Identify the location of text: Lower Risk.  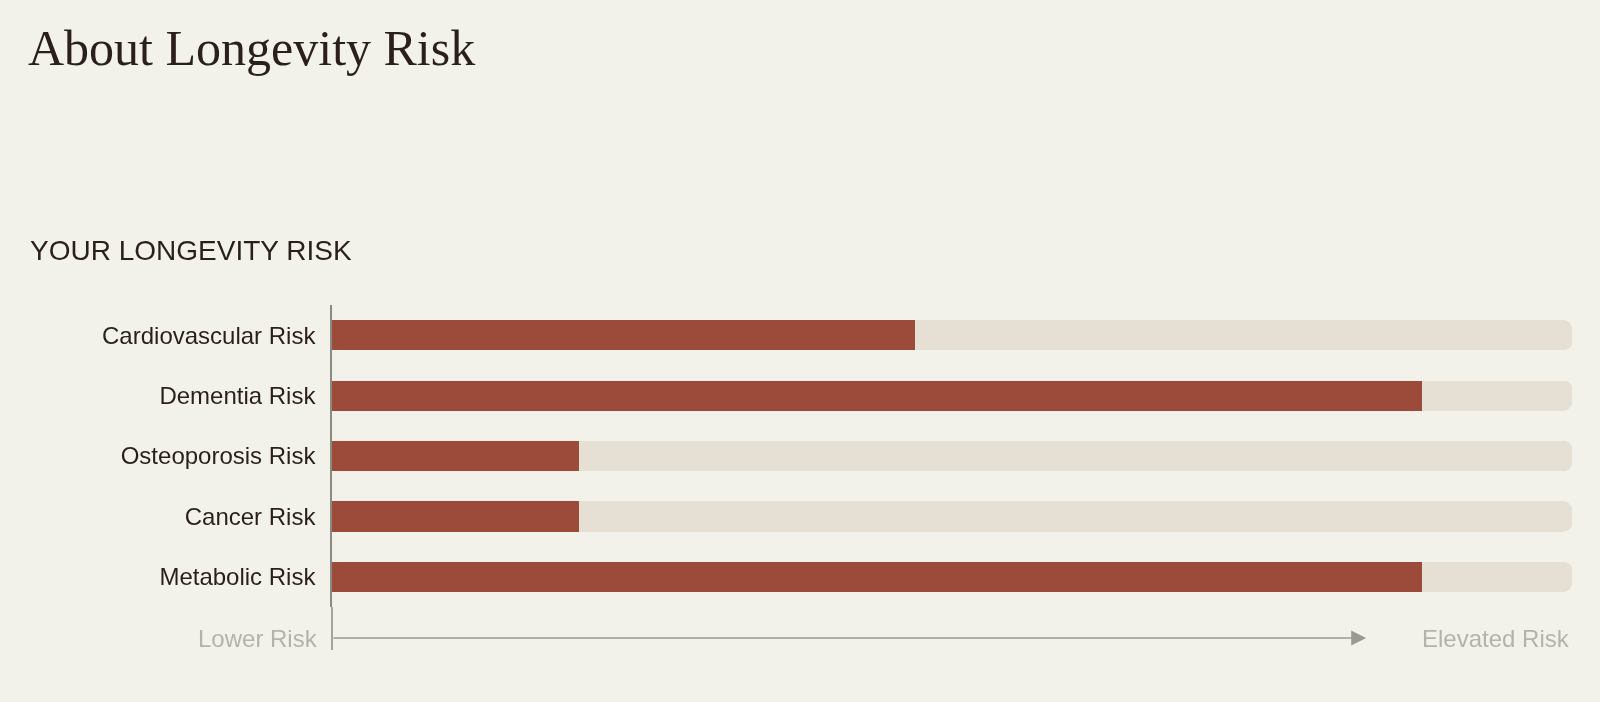
(258, 638).